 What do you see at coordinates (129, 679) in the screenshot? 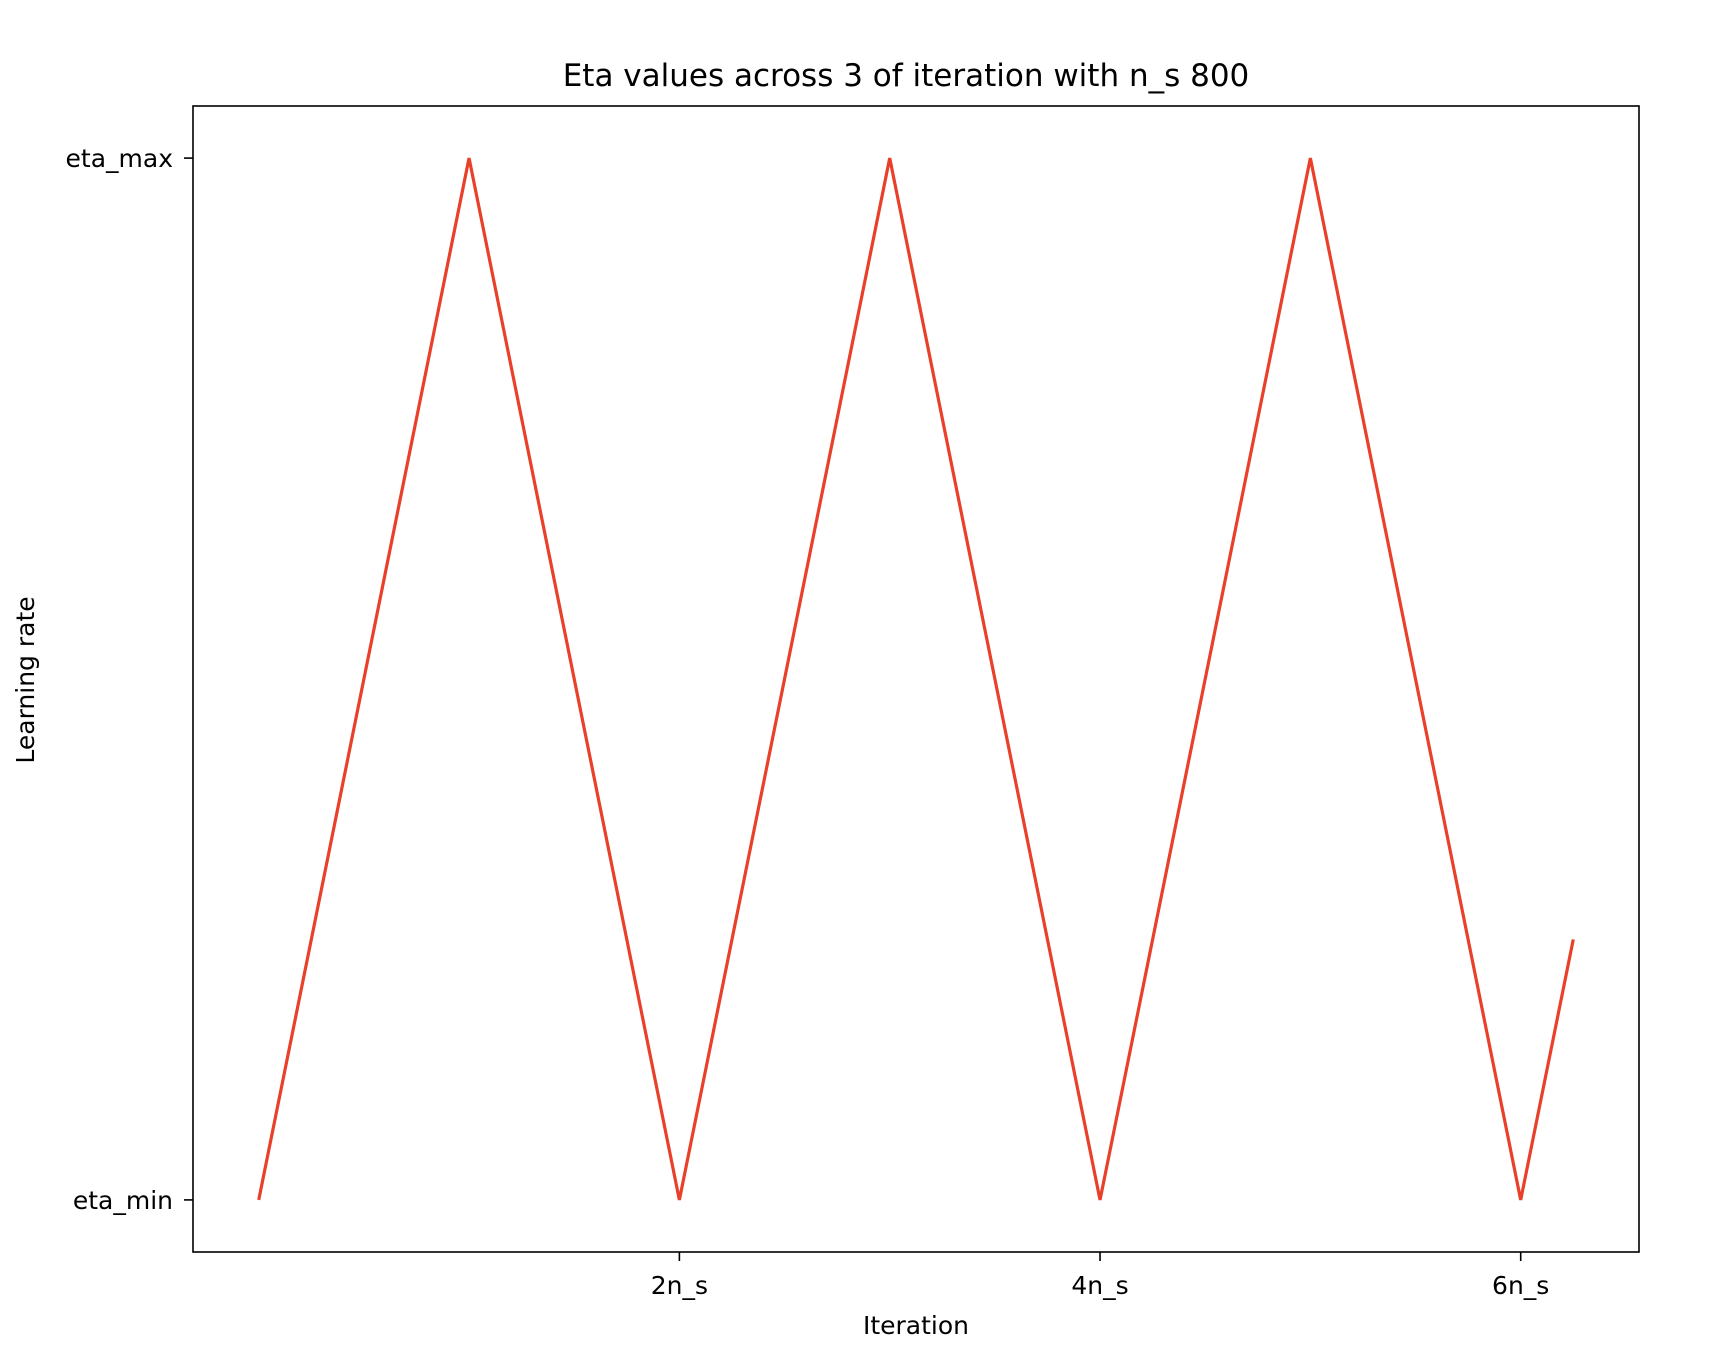
I see `y-axis-ticks: eta_min eta_max` at bounding box center [129, 679].